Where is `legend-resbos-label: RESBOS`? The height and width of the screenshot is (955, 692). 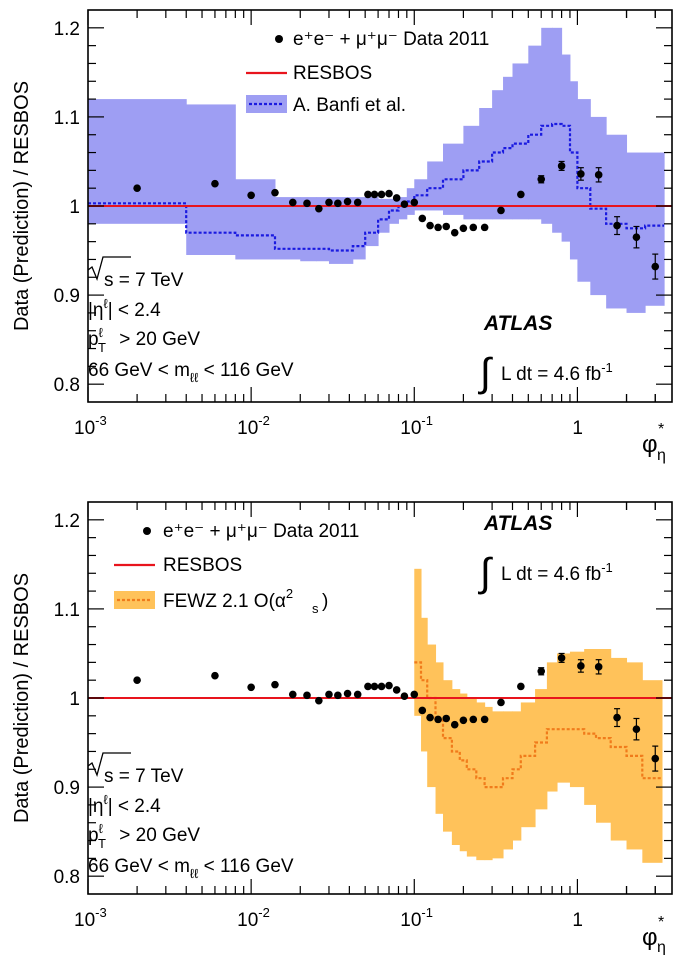
legend-resbos-label: RESBOS is located at coordinates (202, 565).